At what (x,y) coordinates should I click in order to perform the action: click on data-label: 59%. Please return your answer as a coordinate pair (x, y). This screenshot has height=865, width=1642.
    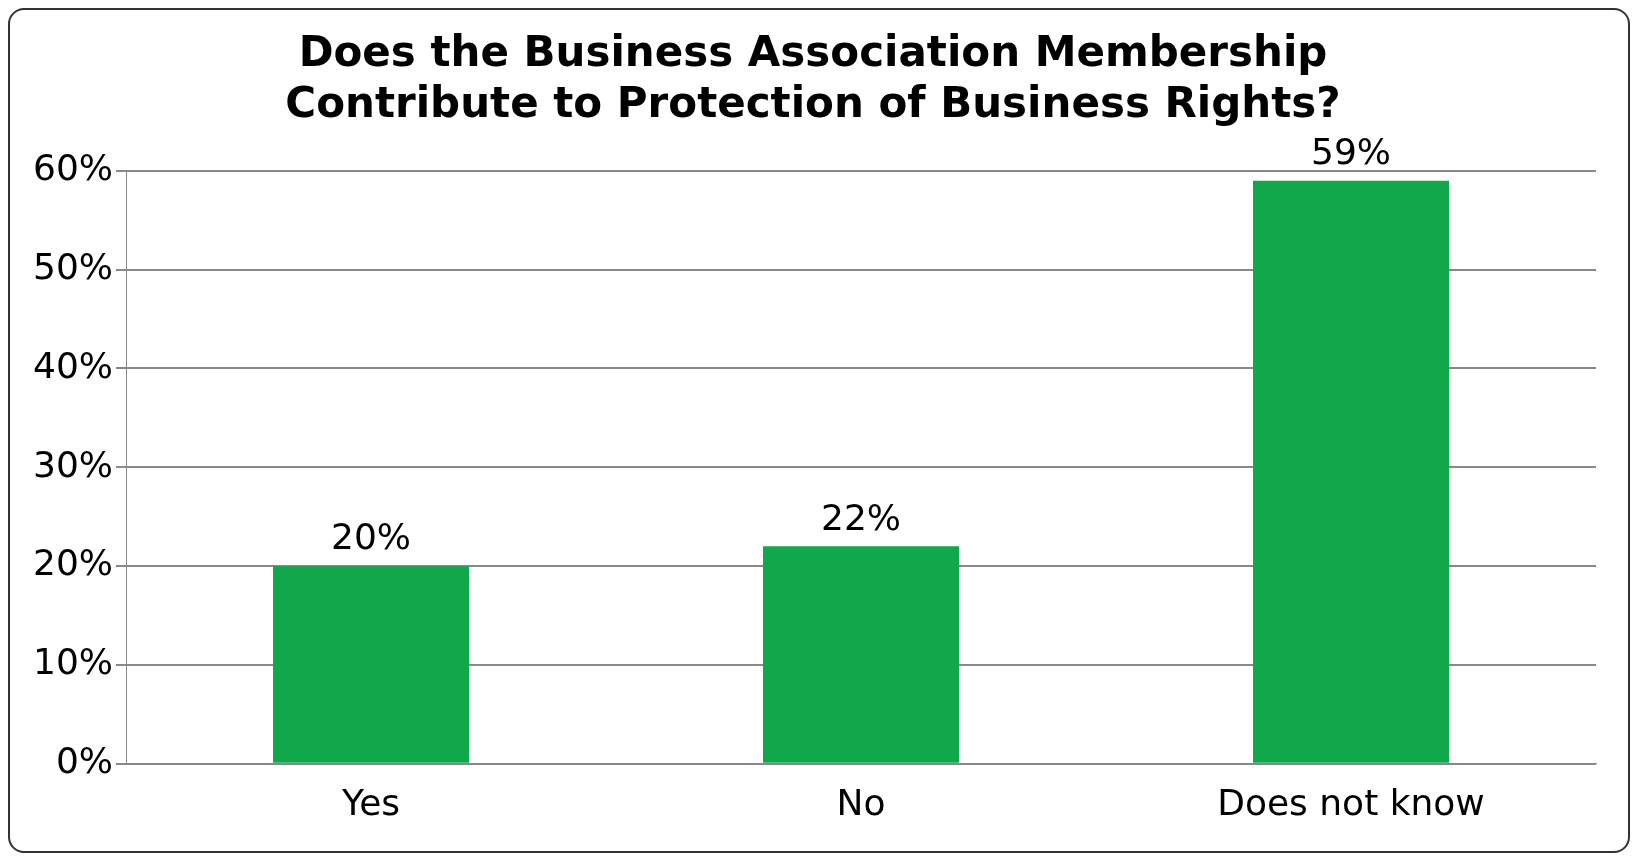
    Looking at the image, I should click on (1351, 152).